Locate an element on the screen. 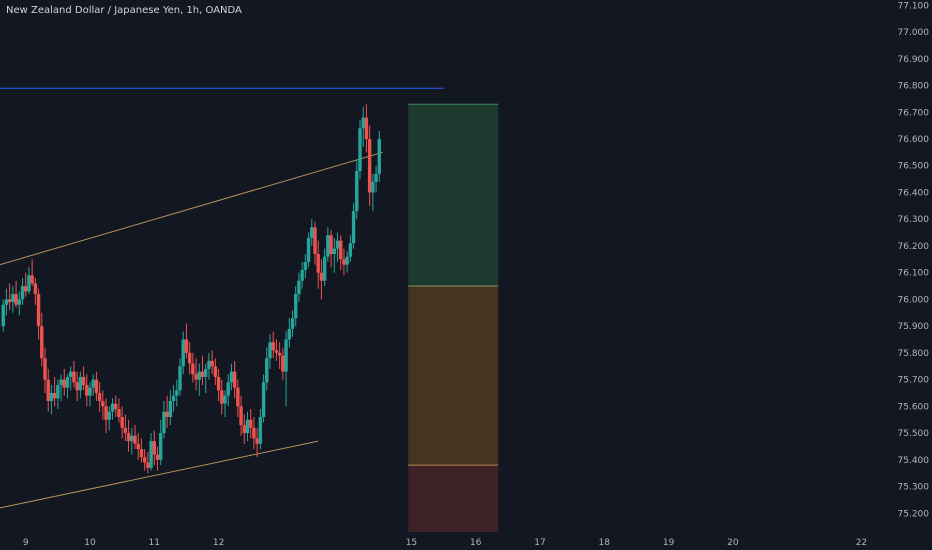 Image resolution: width=932 pixels, height=550 pixels. price-tick-label: 77.100 is located at coordinates (914, 6).